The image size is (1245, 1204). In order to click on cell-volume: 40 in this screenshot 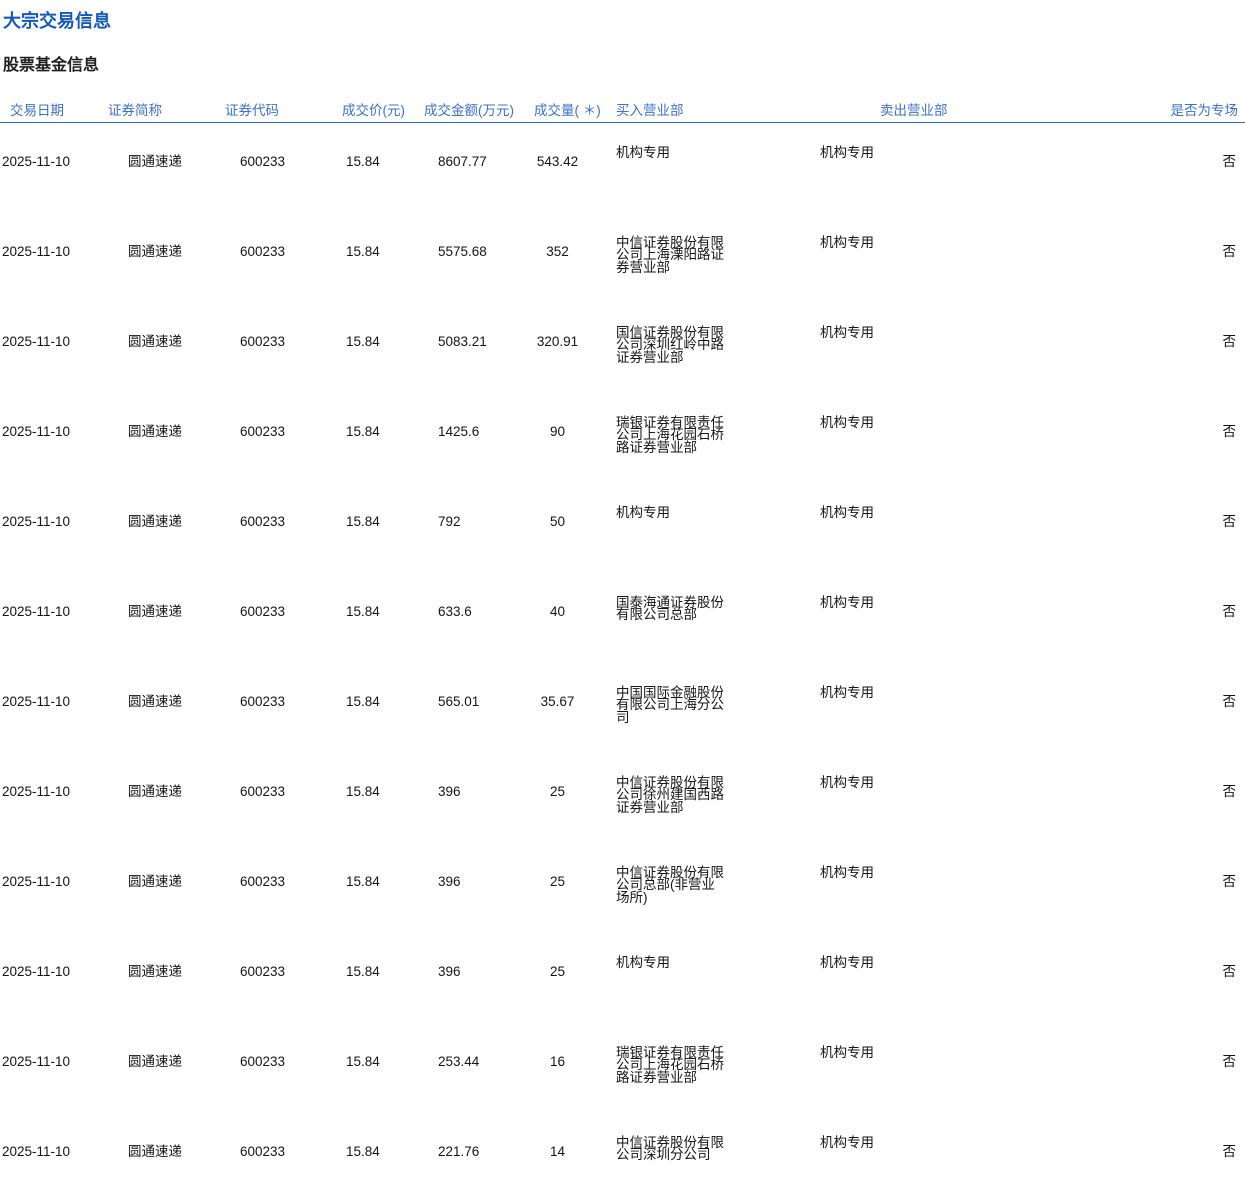, I will do `click(557, 611)`.